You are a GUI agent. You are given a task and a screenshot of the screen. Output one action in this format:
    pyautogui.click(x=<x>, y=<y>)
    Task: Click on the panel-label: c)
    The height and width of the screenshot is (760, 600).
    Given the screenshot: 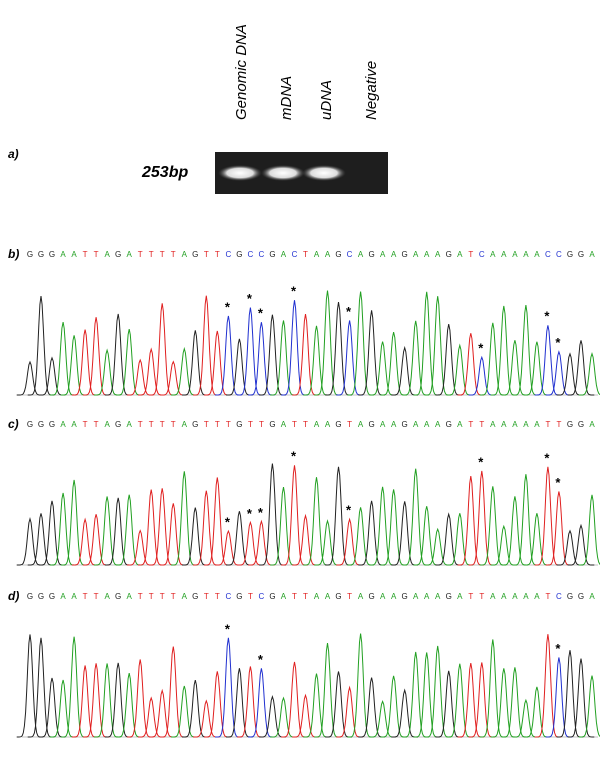 What is the action you would take?
    pyautogui.click(x=13, y=424)
    